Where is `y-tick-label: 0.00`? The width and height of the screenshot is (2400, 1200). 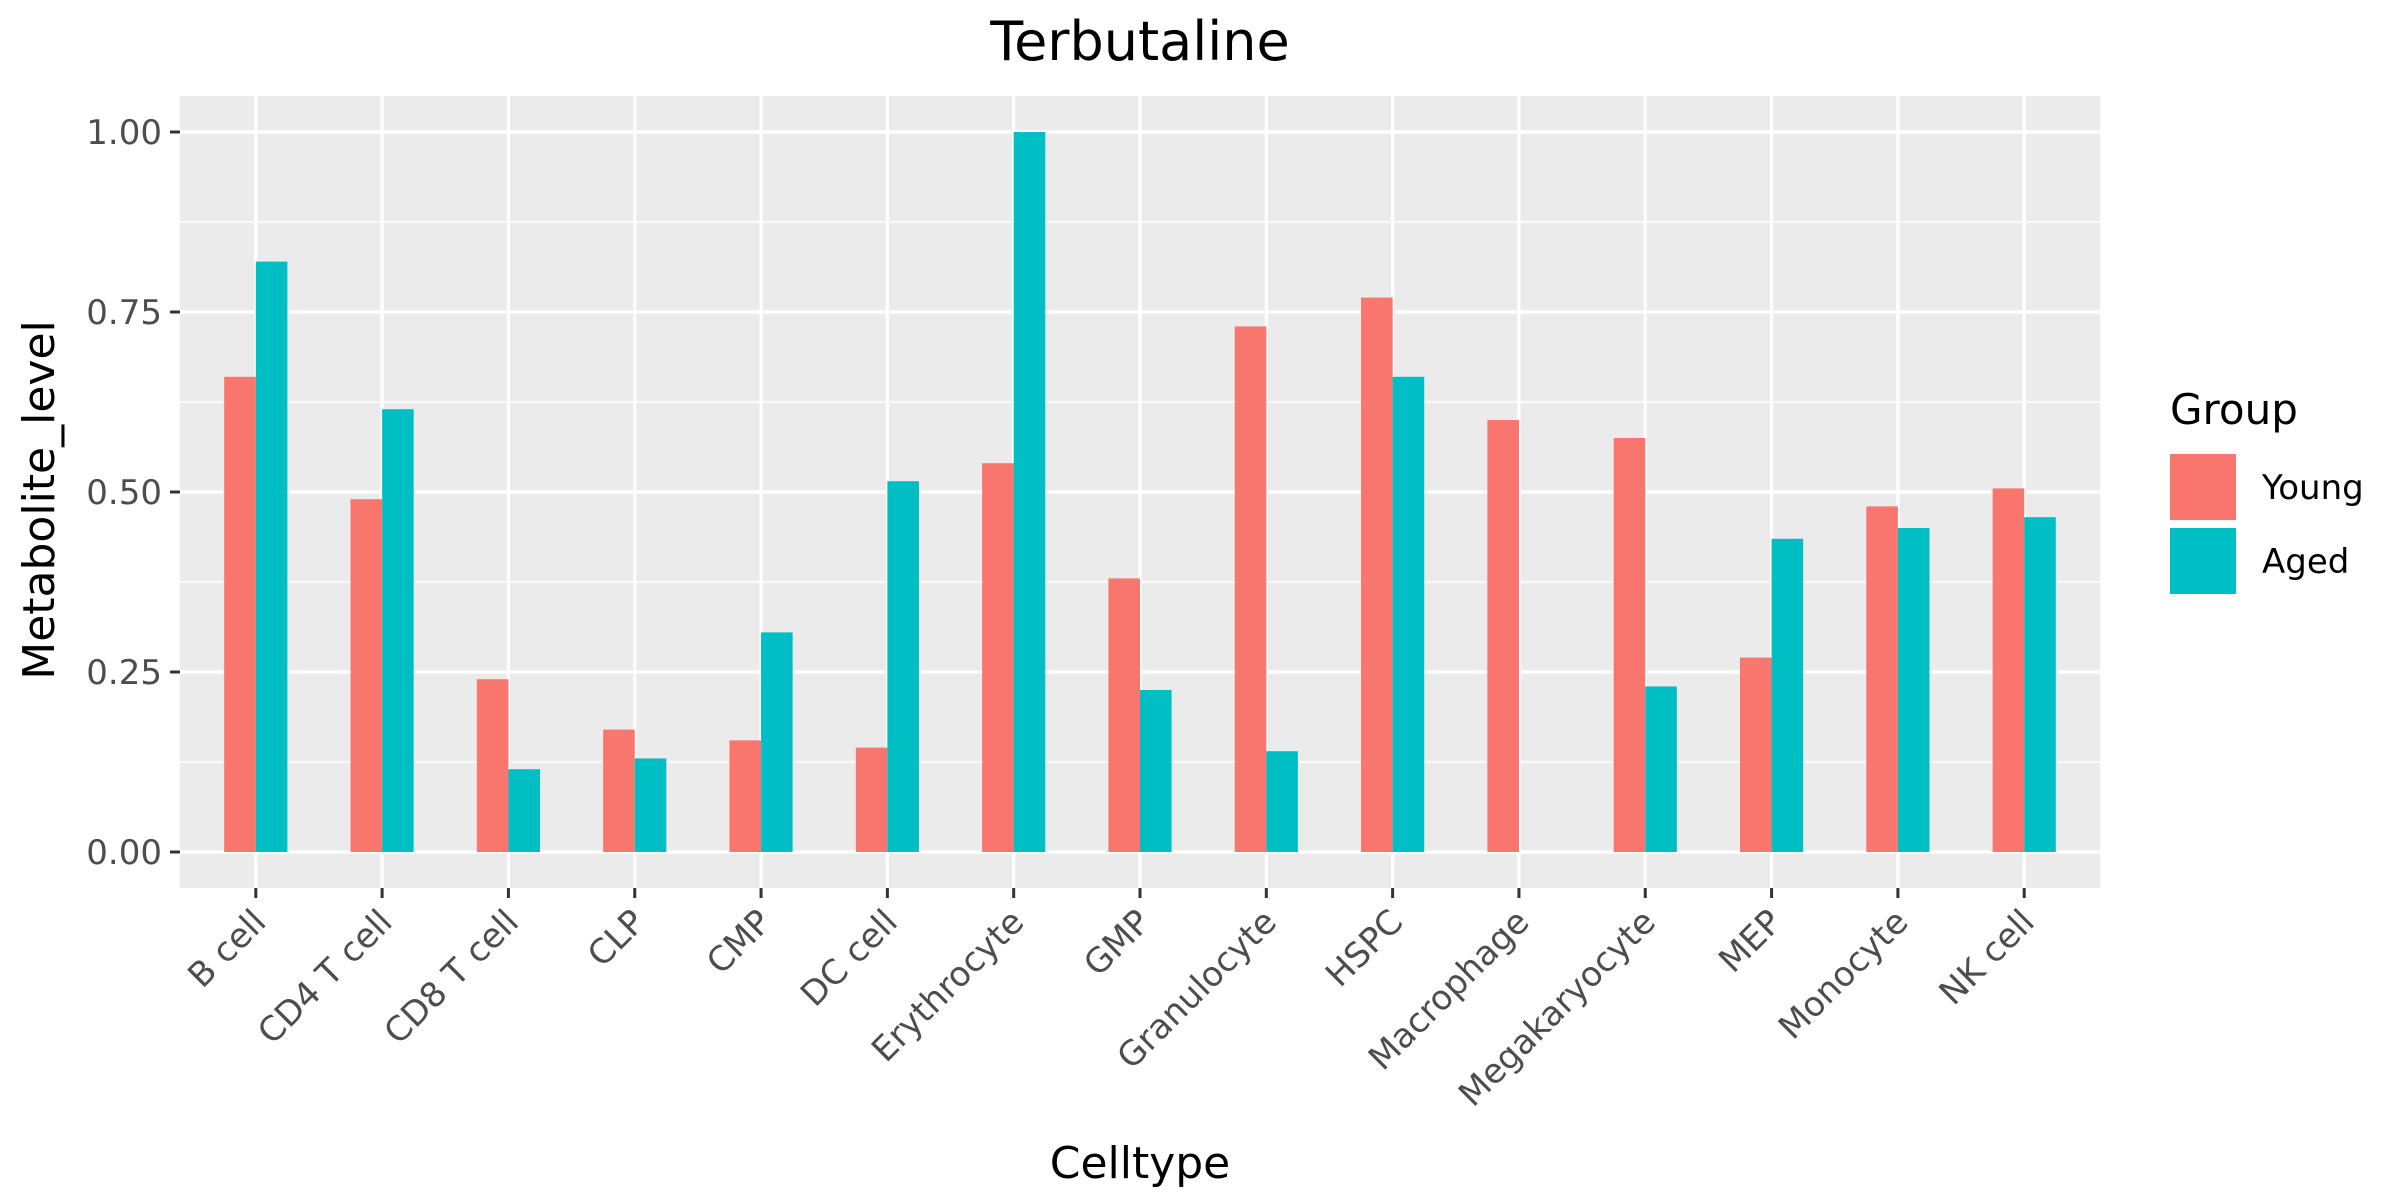
y-tick-label: 0.00 is located at coordinates (124, 853).